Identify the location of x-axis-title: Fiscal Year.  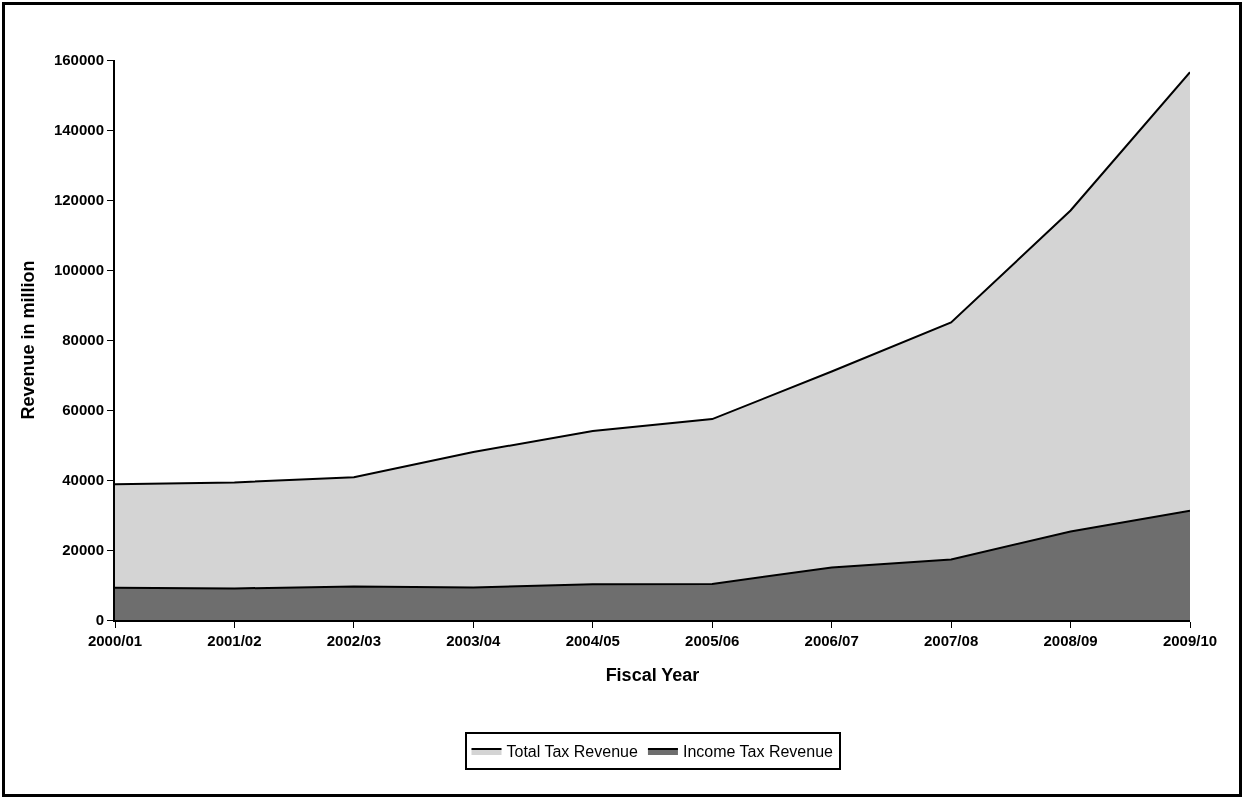
(652, 674).